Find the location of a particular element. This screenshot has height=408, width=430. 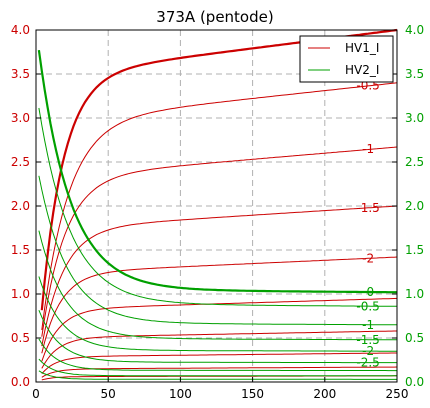

legend: HV1_I HV2_I is located at coordinates (346, 59).